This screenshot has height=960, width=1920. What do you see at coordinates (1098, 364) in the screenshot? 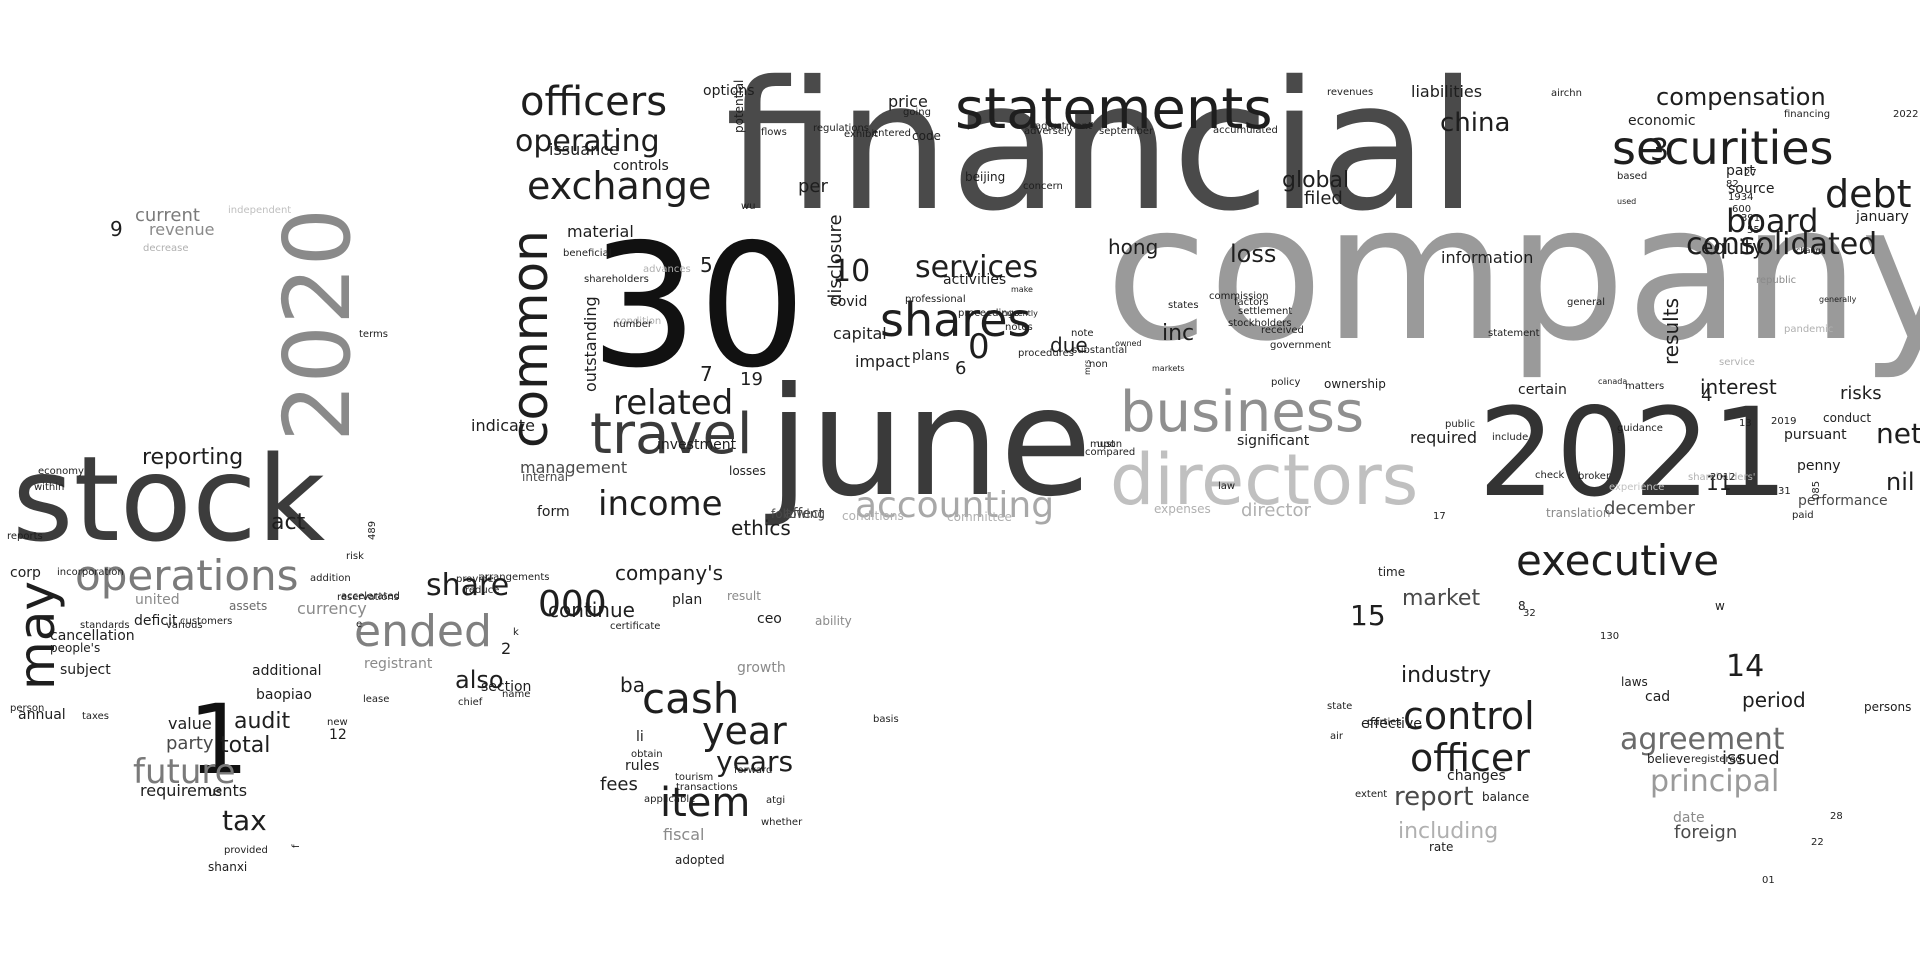
I see `word: non` at bounding box center [1098, 364].